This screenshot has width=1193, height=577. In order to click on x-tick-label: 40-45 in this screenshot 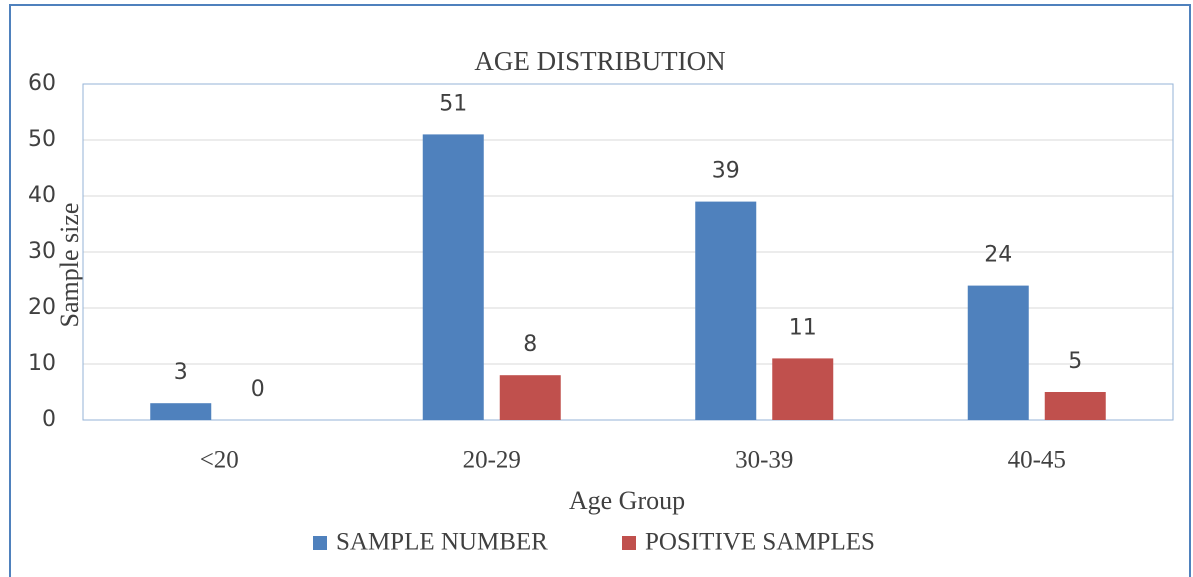, I will do `click(1037, 460)`.